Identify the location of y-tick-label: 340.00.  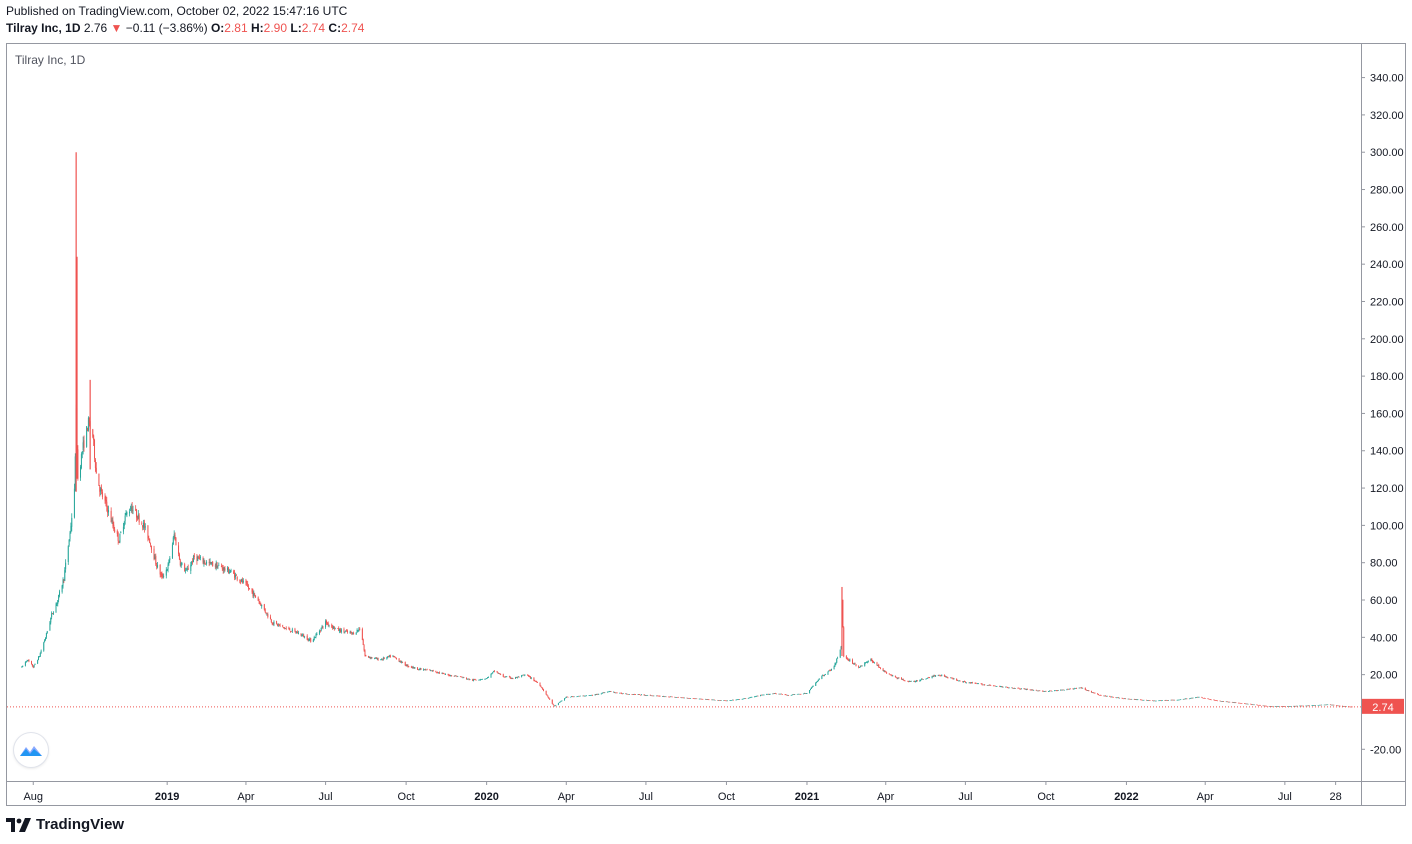
(1387, 79).